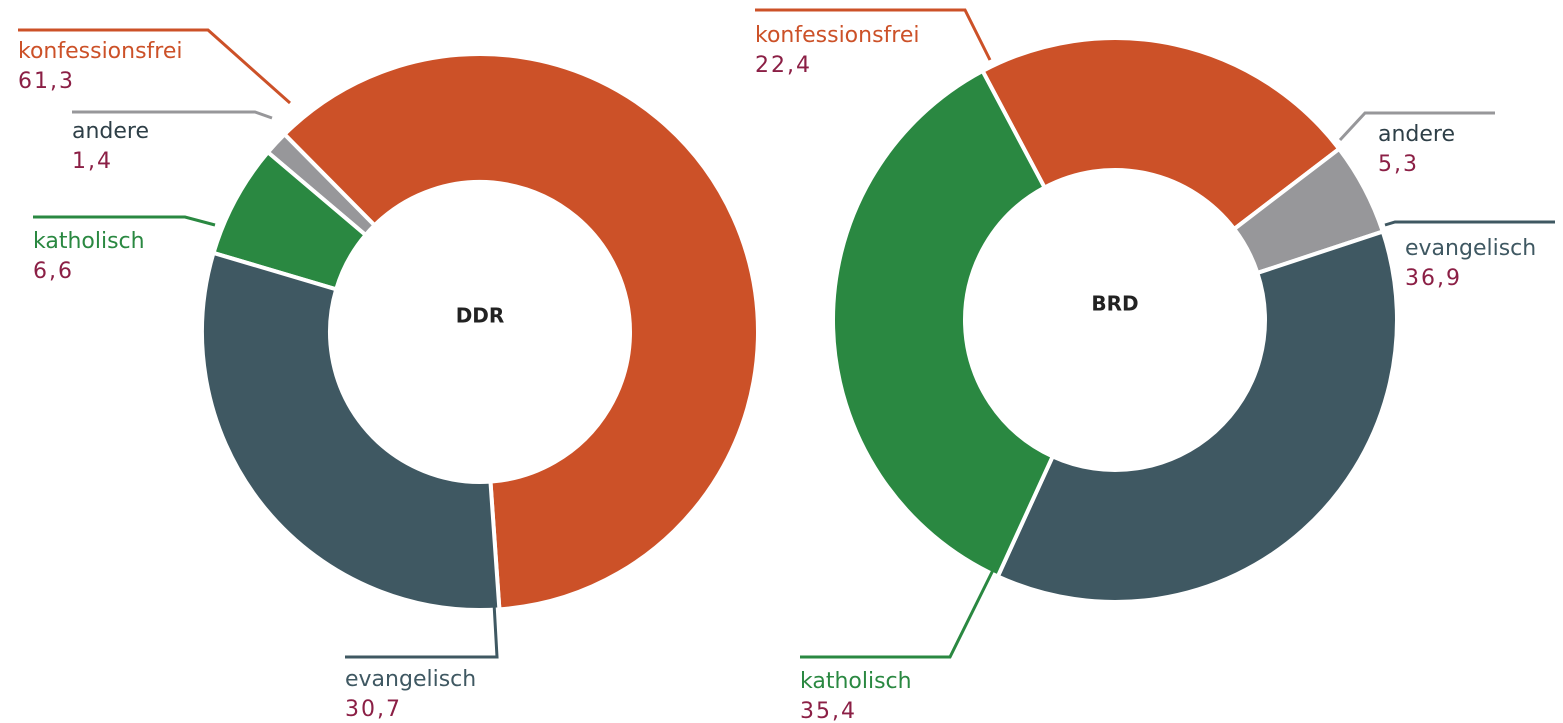 This screenshot has height=723, width=1563. Describe the element at coordinates (53, 271) in the screenshot. I see `value-label: 6,6` at that location.